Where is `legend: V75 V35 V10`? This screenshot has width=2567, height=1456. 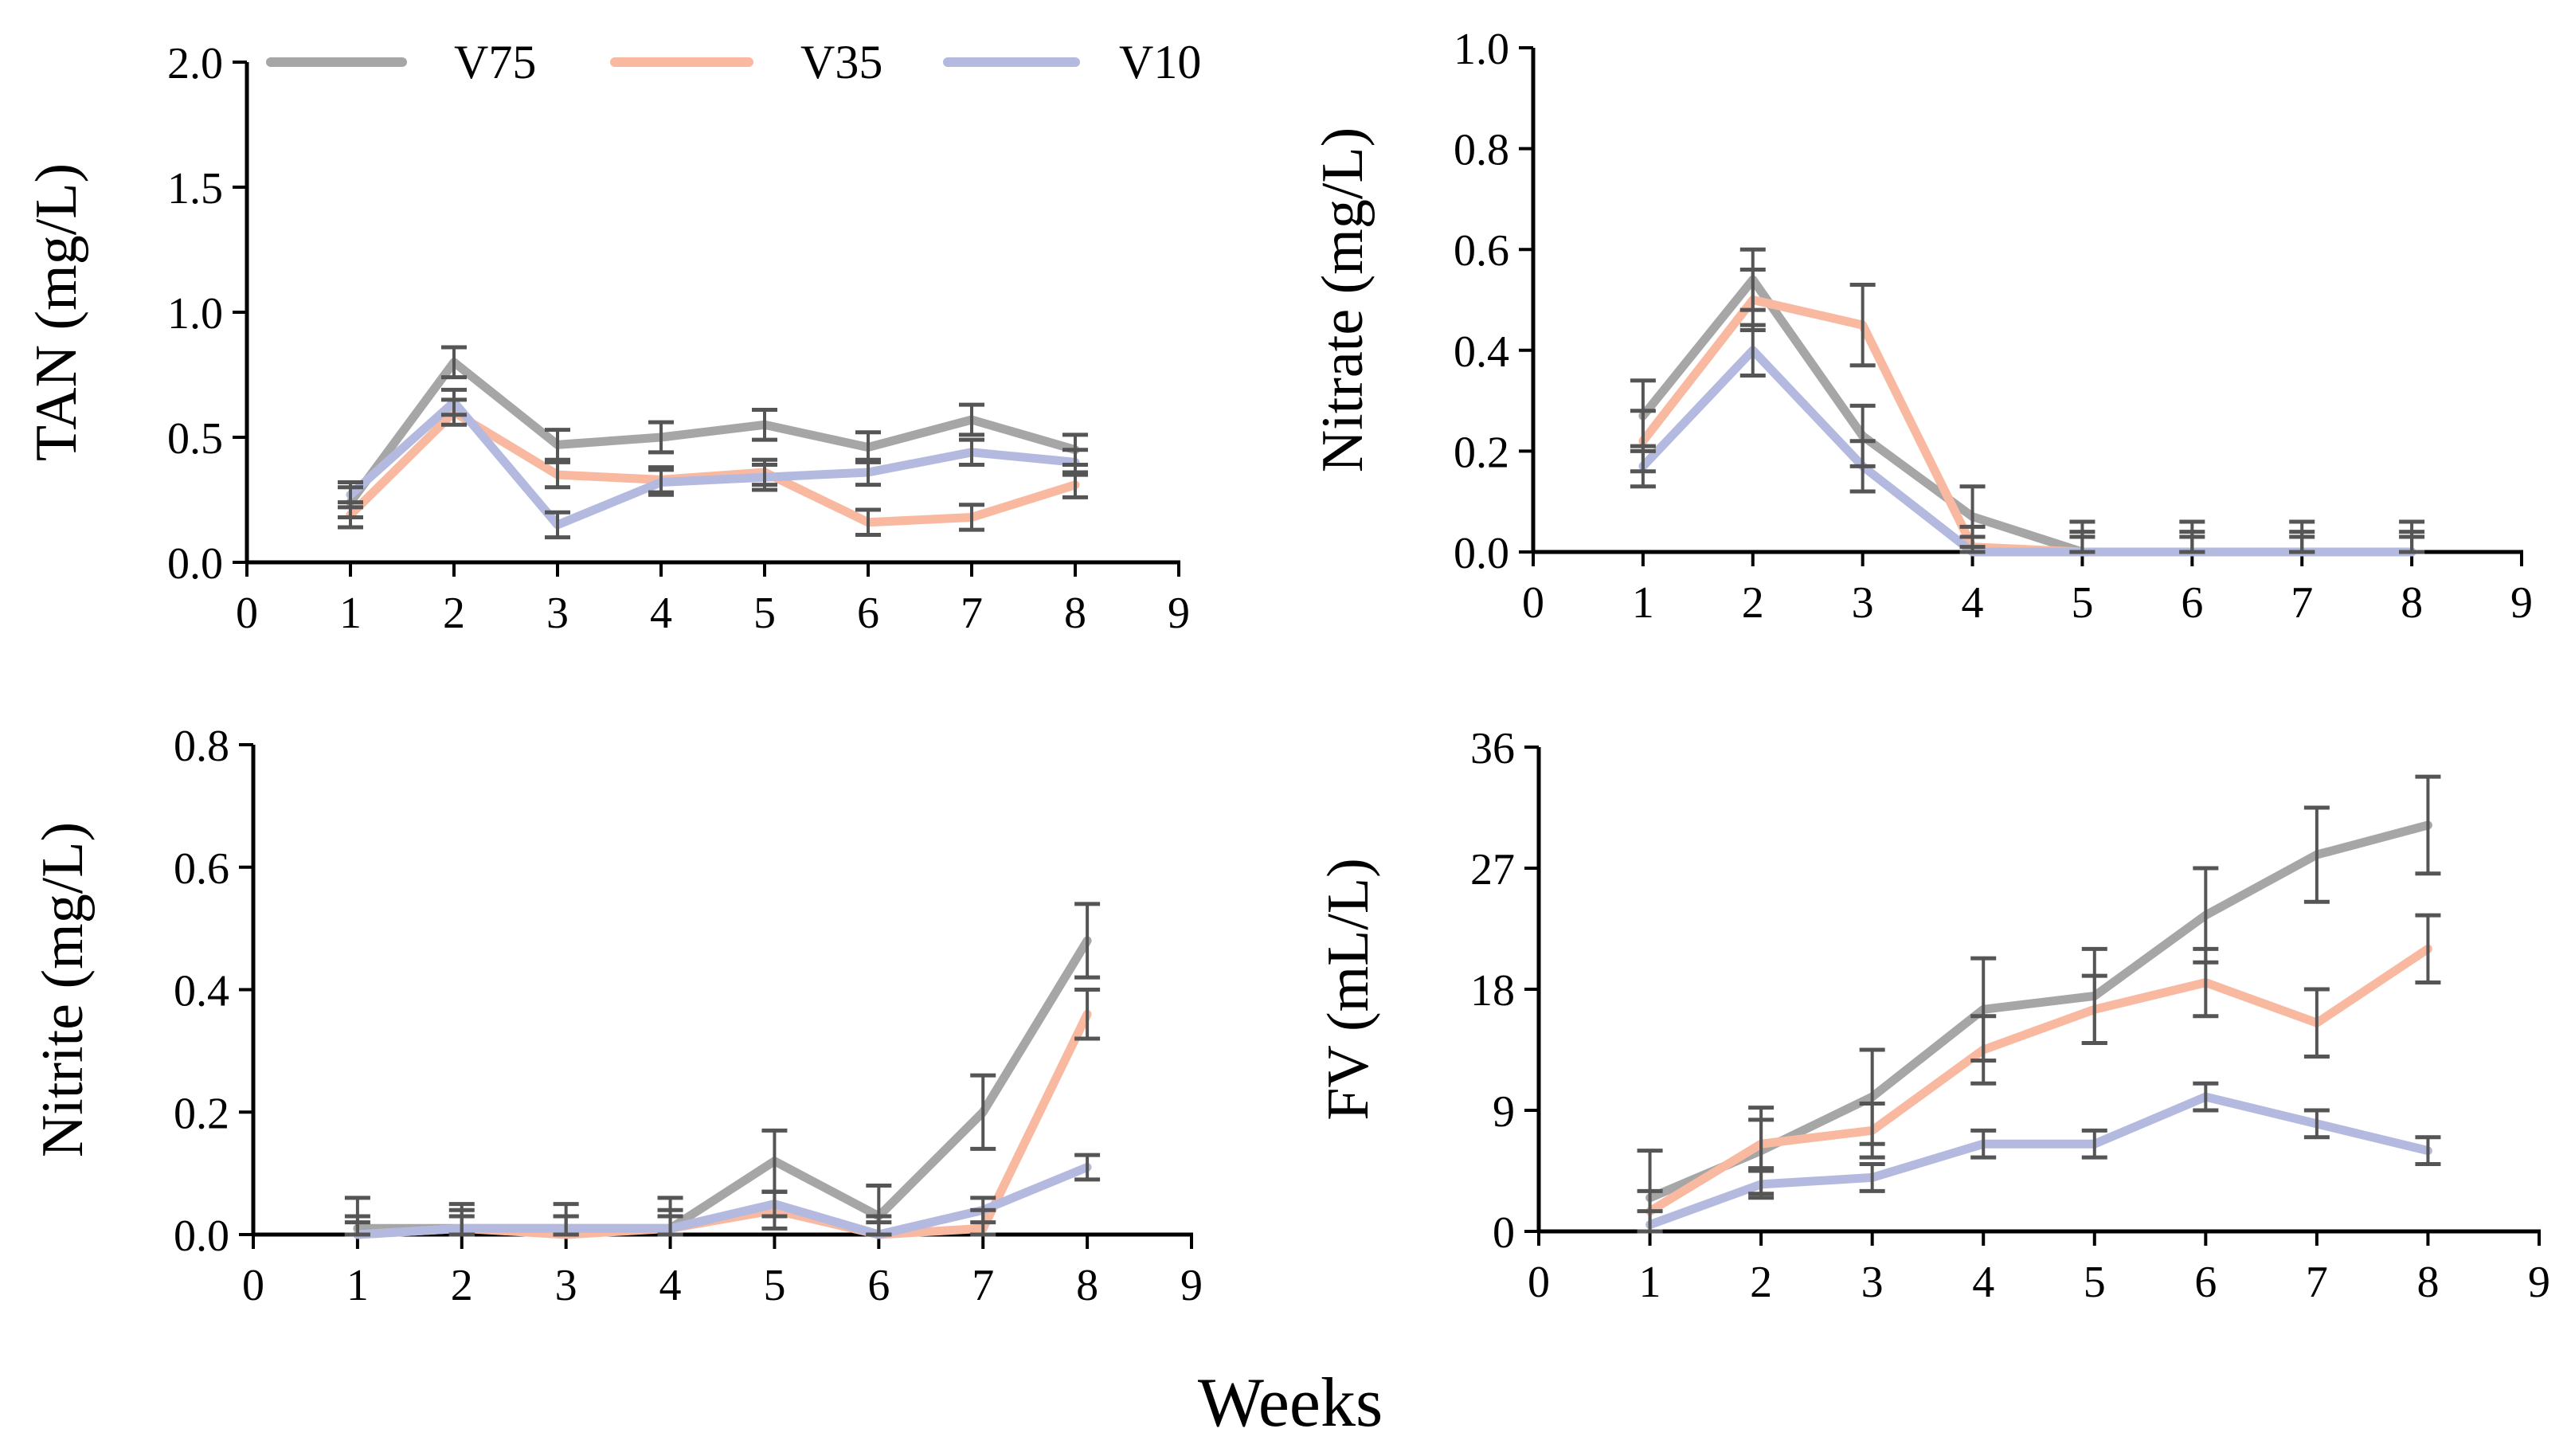 legend: V75 V35 V10 is located at coordinates (733, 62).